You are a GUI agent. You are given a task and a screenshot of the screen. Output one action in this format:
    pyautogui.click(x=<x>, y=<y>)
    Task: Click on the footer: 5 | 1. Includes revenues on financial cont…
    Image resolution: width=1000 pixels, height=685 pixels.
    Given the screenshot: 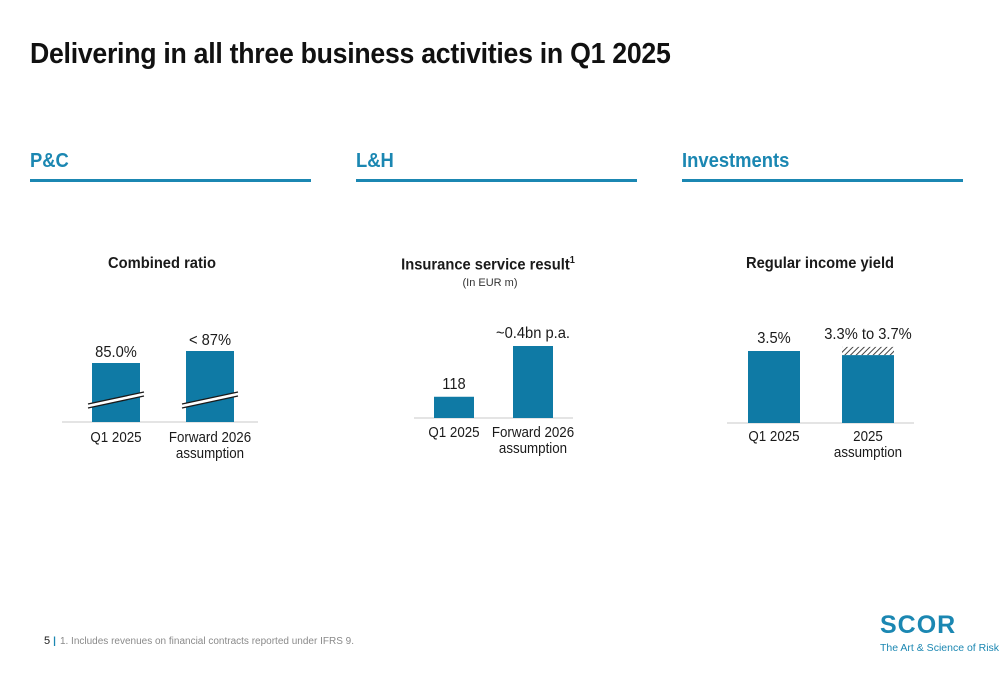 What is the action you would take?
    pyautogui.click(x=199, y=641)
    